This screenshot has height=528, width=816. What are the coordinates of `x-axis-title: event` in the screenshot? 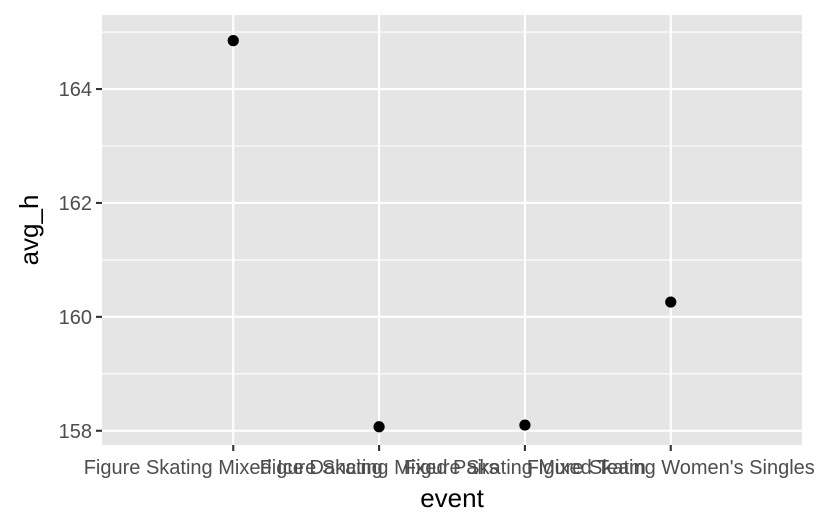 It's located at (452, 498).